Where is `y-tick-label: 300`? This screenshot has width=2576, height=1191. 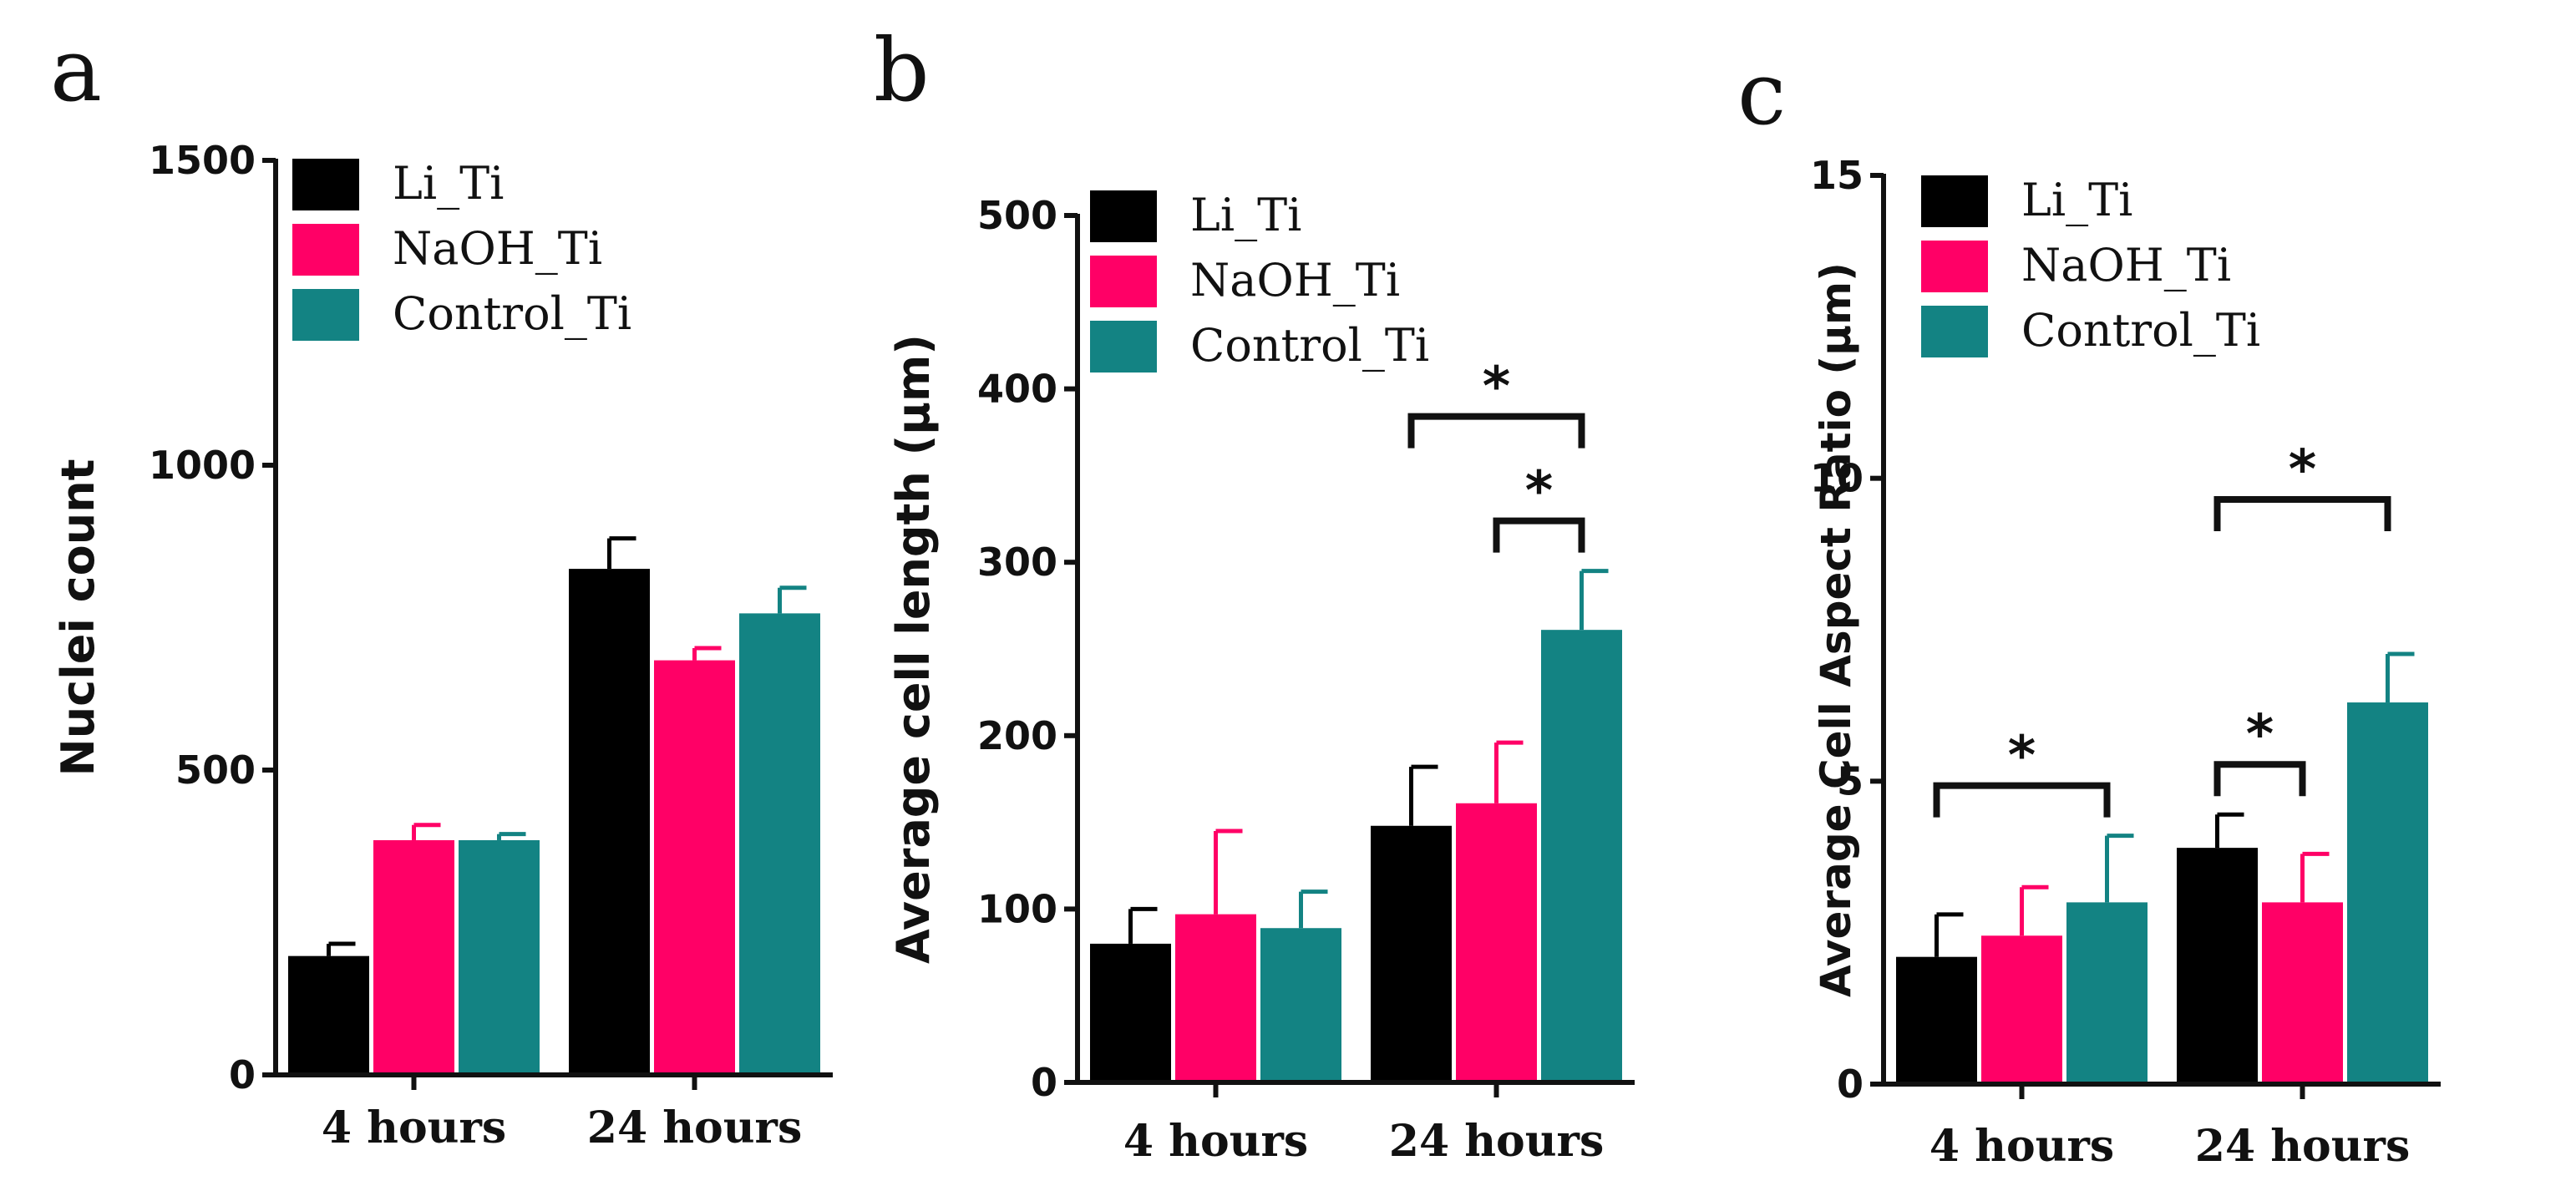 y-tick-label: 300 is located at coordinates (1017, 562).